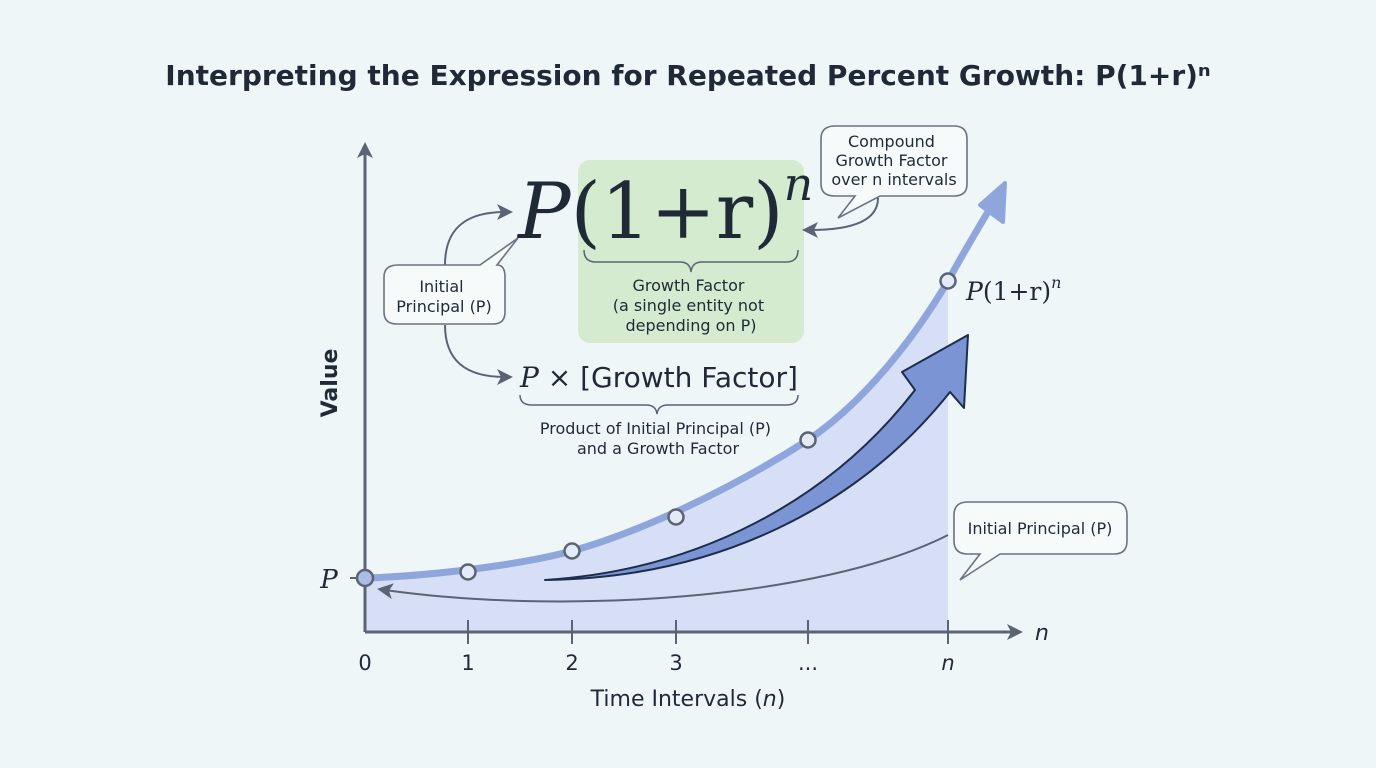  I want to click on y-tick-label-p: P, so click(328, 580).